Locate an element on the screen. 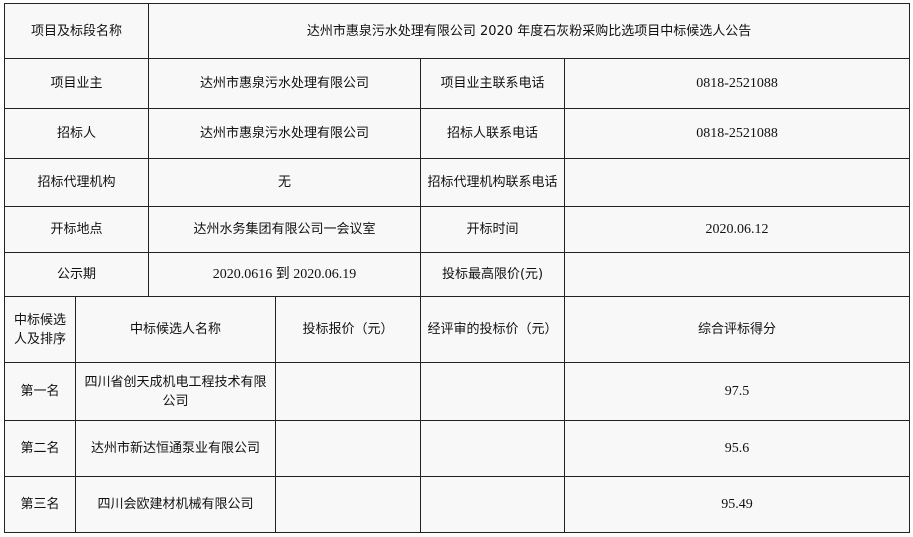 The image size is (913, 537). candidate-rank: 第二名 is located at coordinates (40, 448).